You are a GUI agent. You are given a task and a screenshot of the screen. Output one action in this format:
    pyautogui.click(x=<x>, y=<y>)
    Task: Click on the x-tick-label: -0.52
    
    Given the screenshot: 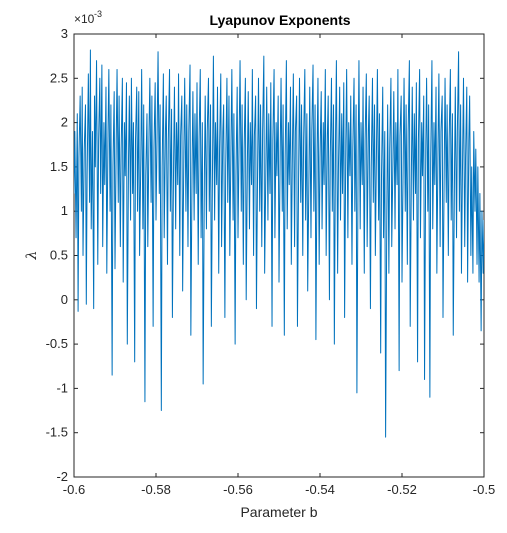 What is the action you would take?
    pyautogui.click(x=402, y=489)
    